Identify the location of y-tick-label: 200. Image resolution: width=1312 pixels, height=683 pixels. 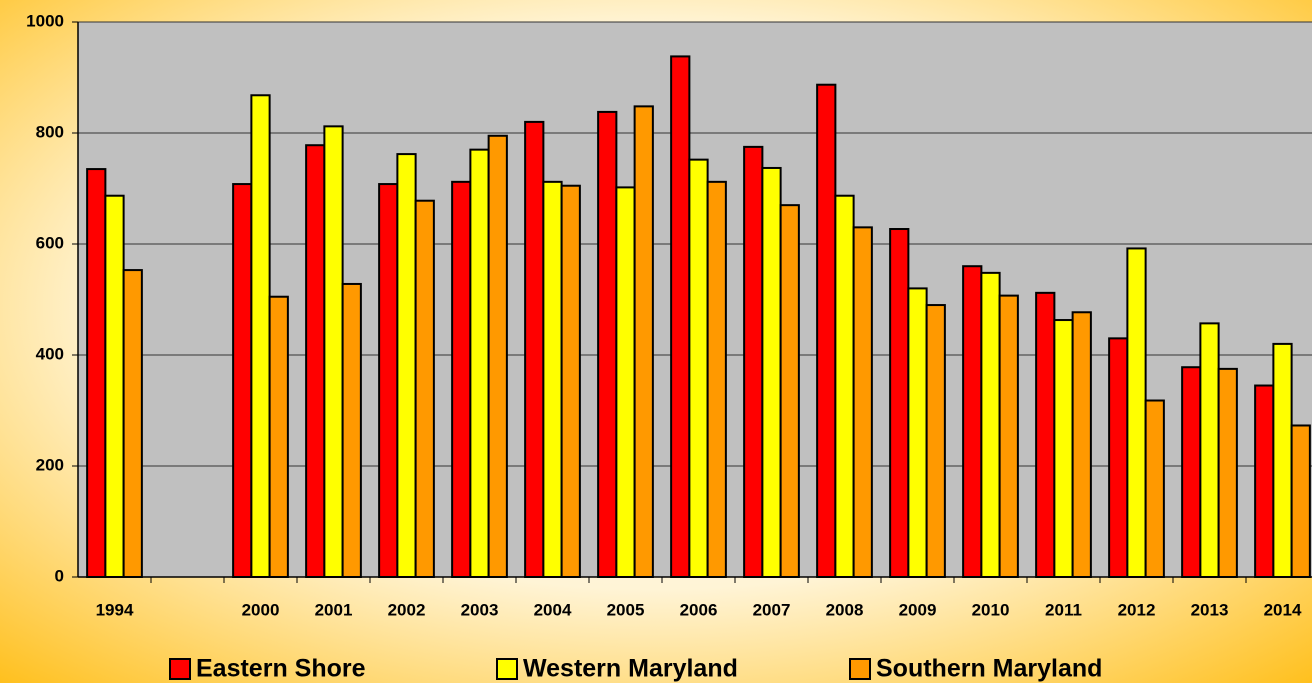
(50, 464).